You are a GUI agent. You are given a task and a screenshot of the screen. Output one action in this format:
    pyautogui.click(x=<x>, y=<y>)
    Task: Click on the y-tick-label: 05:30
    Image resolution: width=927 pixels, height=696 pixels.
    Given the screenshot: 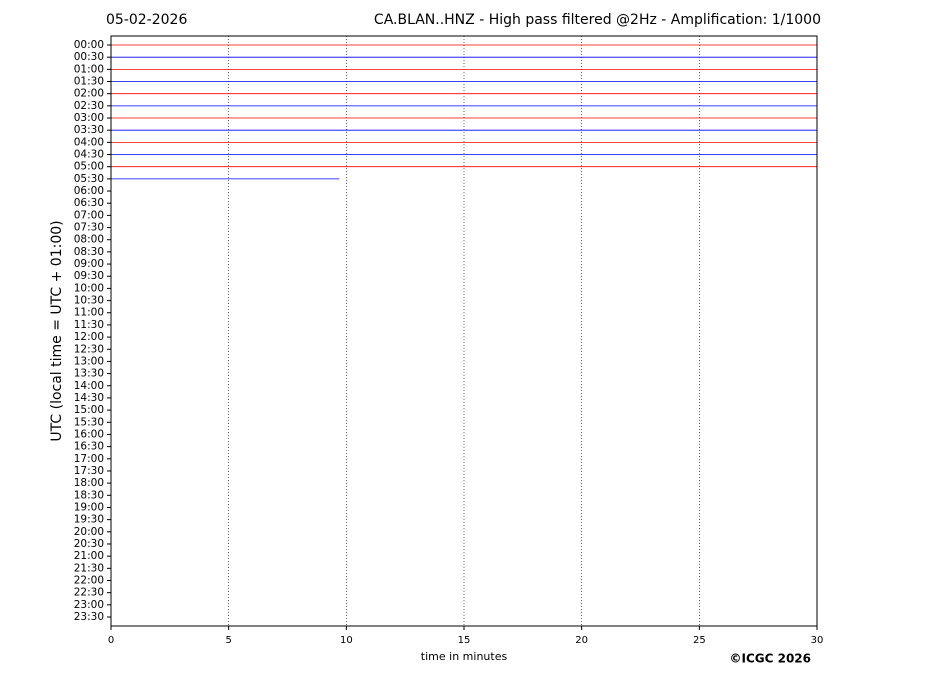 What is the action you would take?
    pyautogui.click(x=89, y=179)
    